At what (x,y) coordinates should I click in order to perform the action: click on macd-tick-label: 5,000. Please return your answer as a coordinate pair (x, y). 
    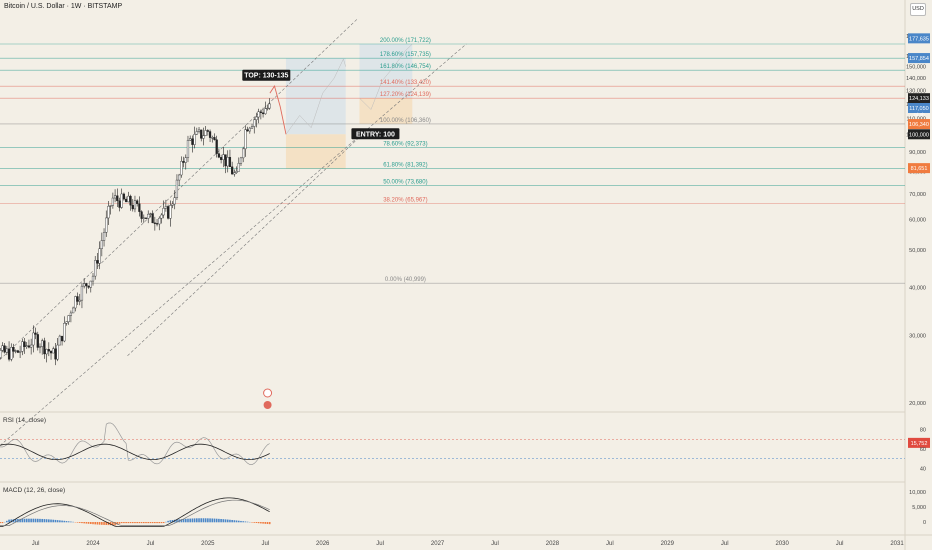
    Looking at the image, I should click on (919, 508).